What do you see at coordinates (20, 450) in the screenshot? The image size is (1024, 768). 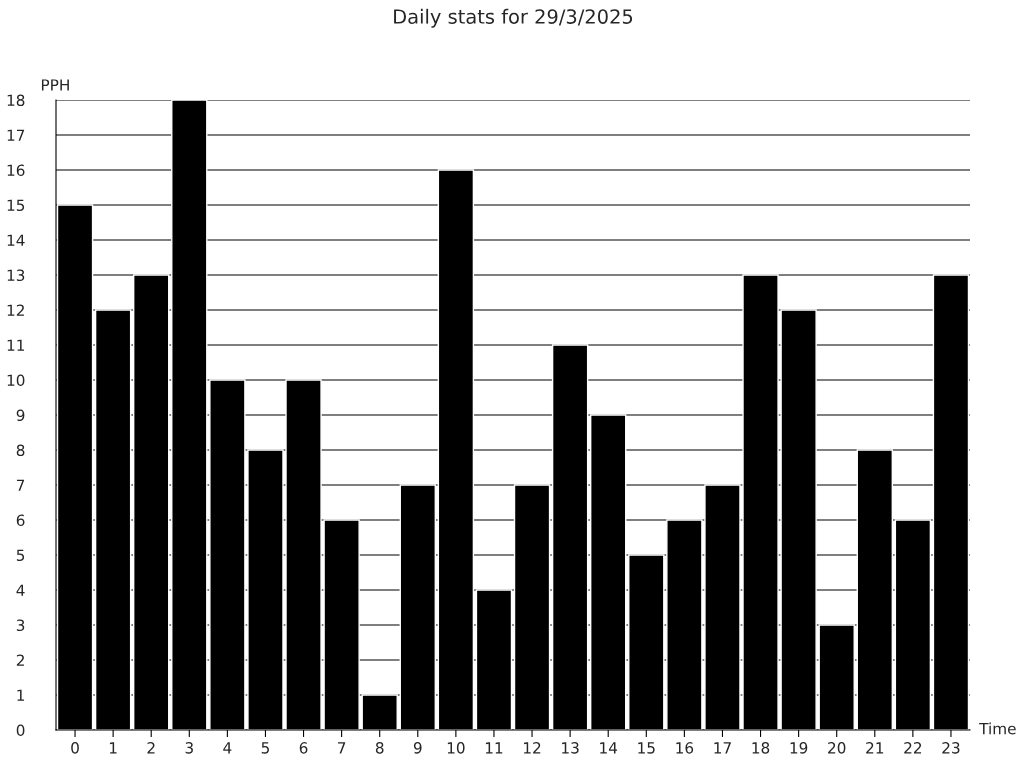 I see `y-tick-label: 8` at bounding box center [20, 450].